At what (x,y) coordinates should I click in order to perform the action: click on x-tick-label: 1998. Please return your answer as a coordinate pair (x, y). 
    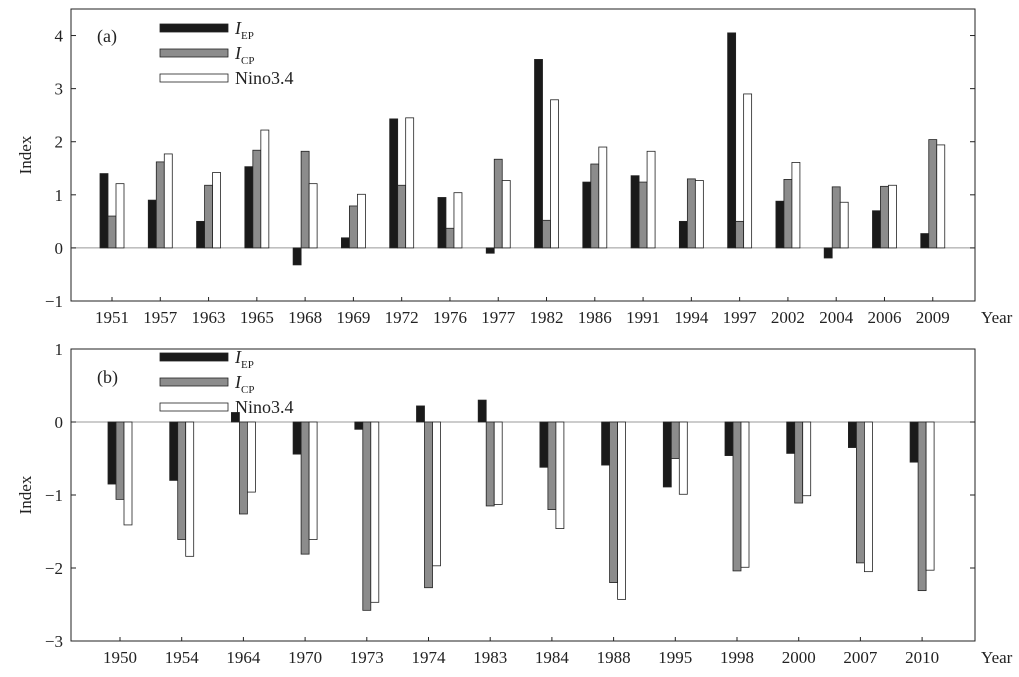
    Looking at the image, I should click on (737, 657).